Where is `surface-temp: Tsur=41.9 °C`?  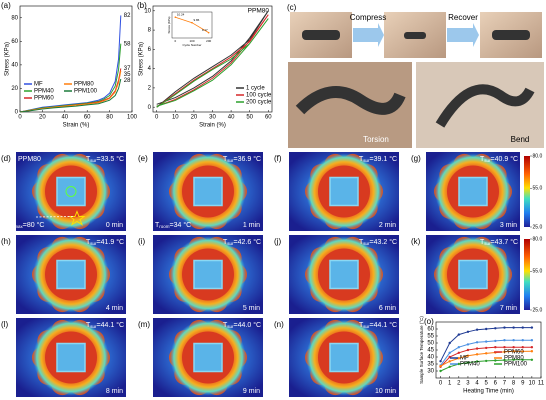 surface-temp: Tsur=41.9 °C is located at coordinates (105, 242).